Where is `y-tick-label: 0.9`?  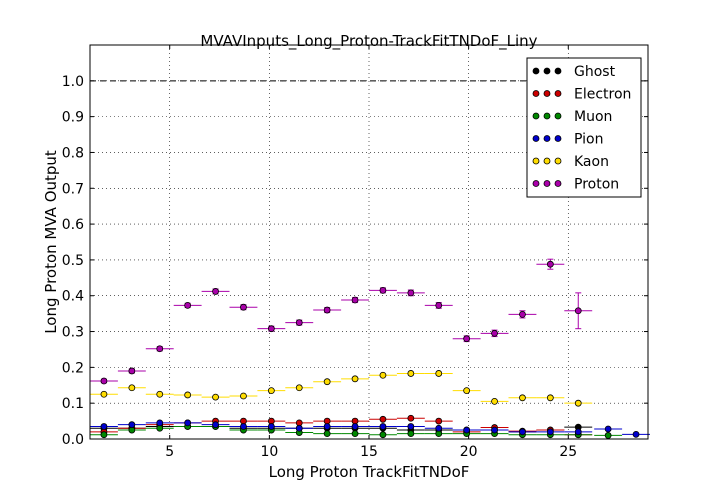 y-tick-label: 0.9 is located at coordinates (73, 118).